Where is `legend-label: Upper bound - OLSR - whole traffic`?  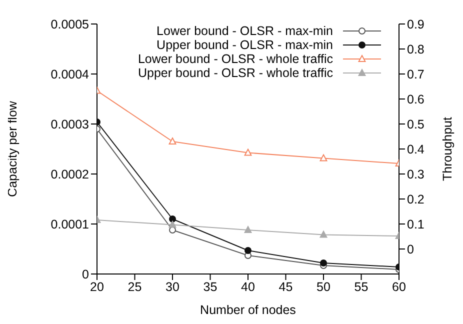 legend-label: Upper bound - OLSR - whole traffic is located at coordinates (235, 73).